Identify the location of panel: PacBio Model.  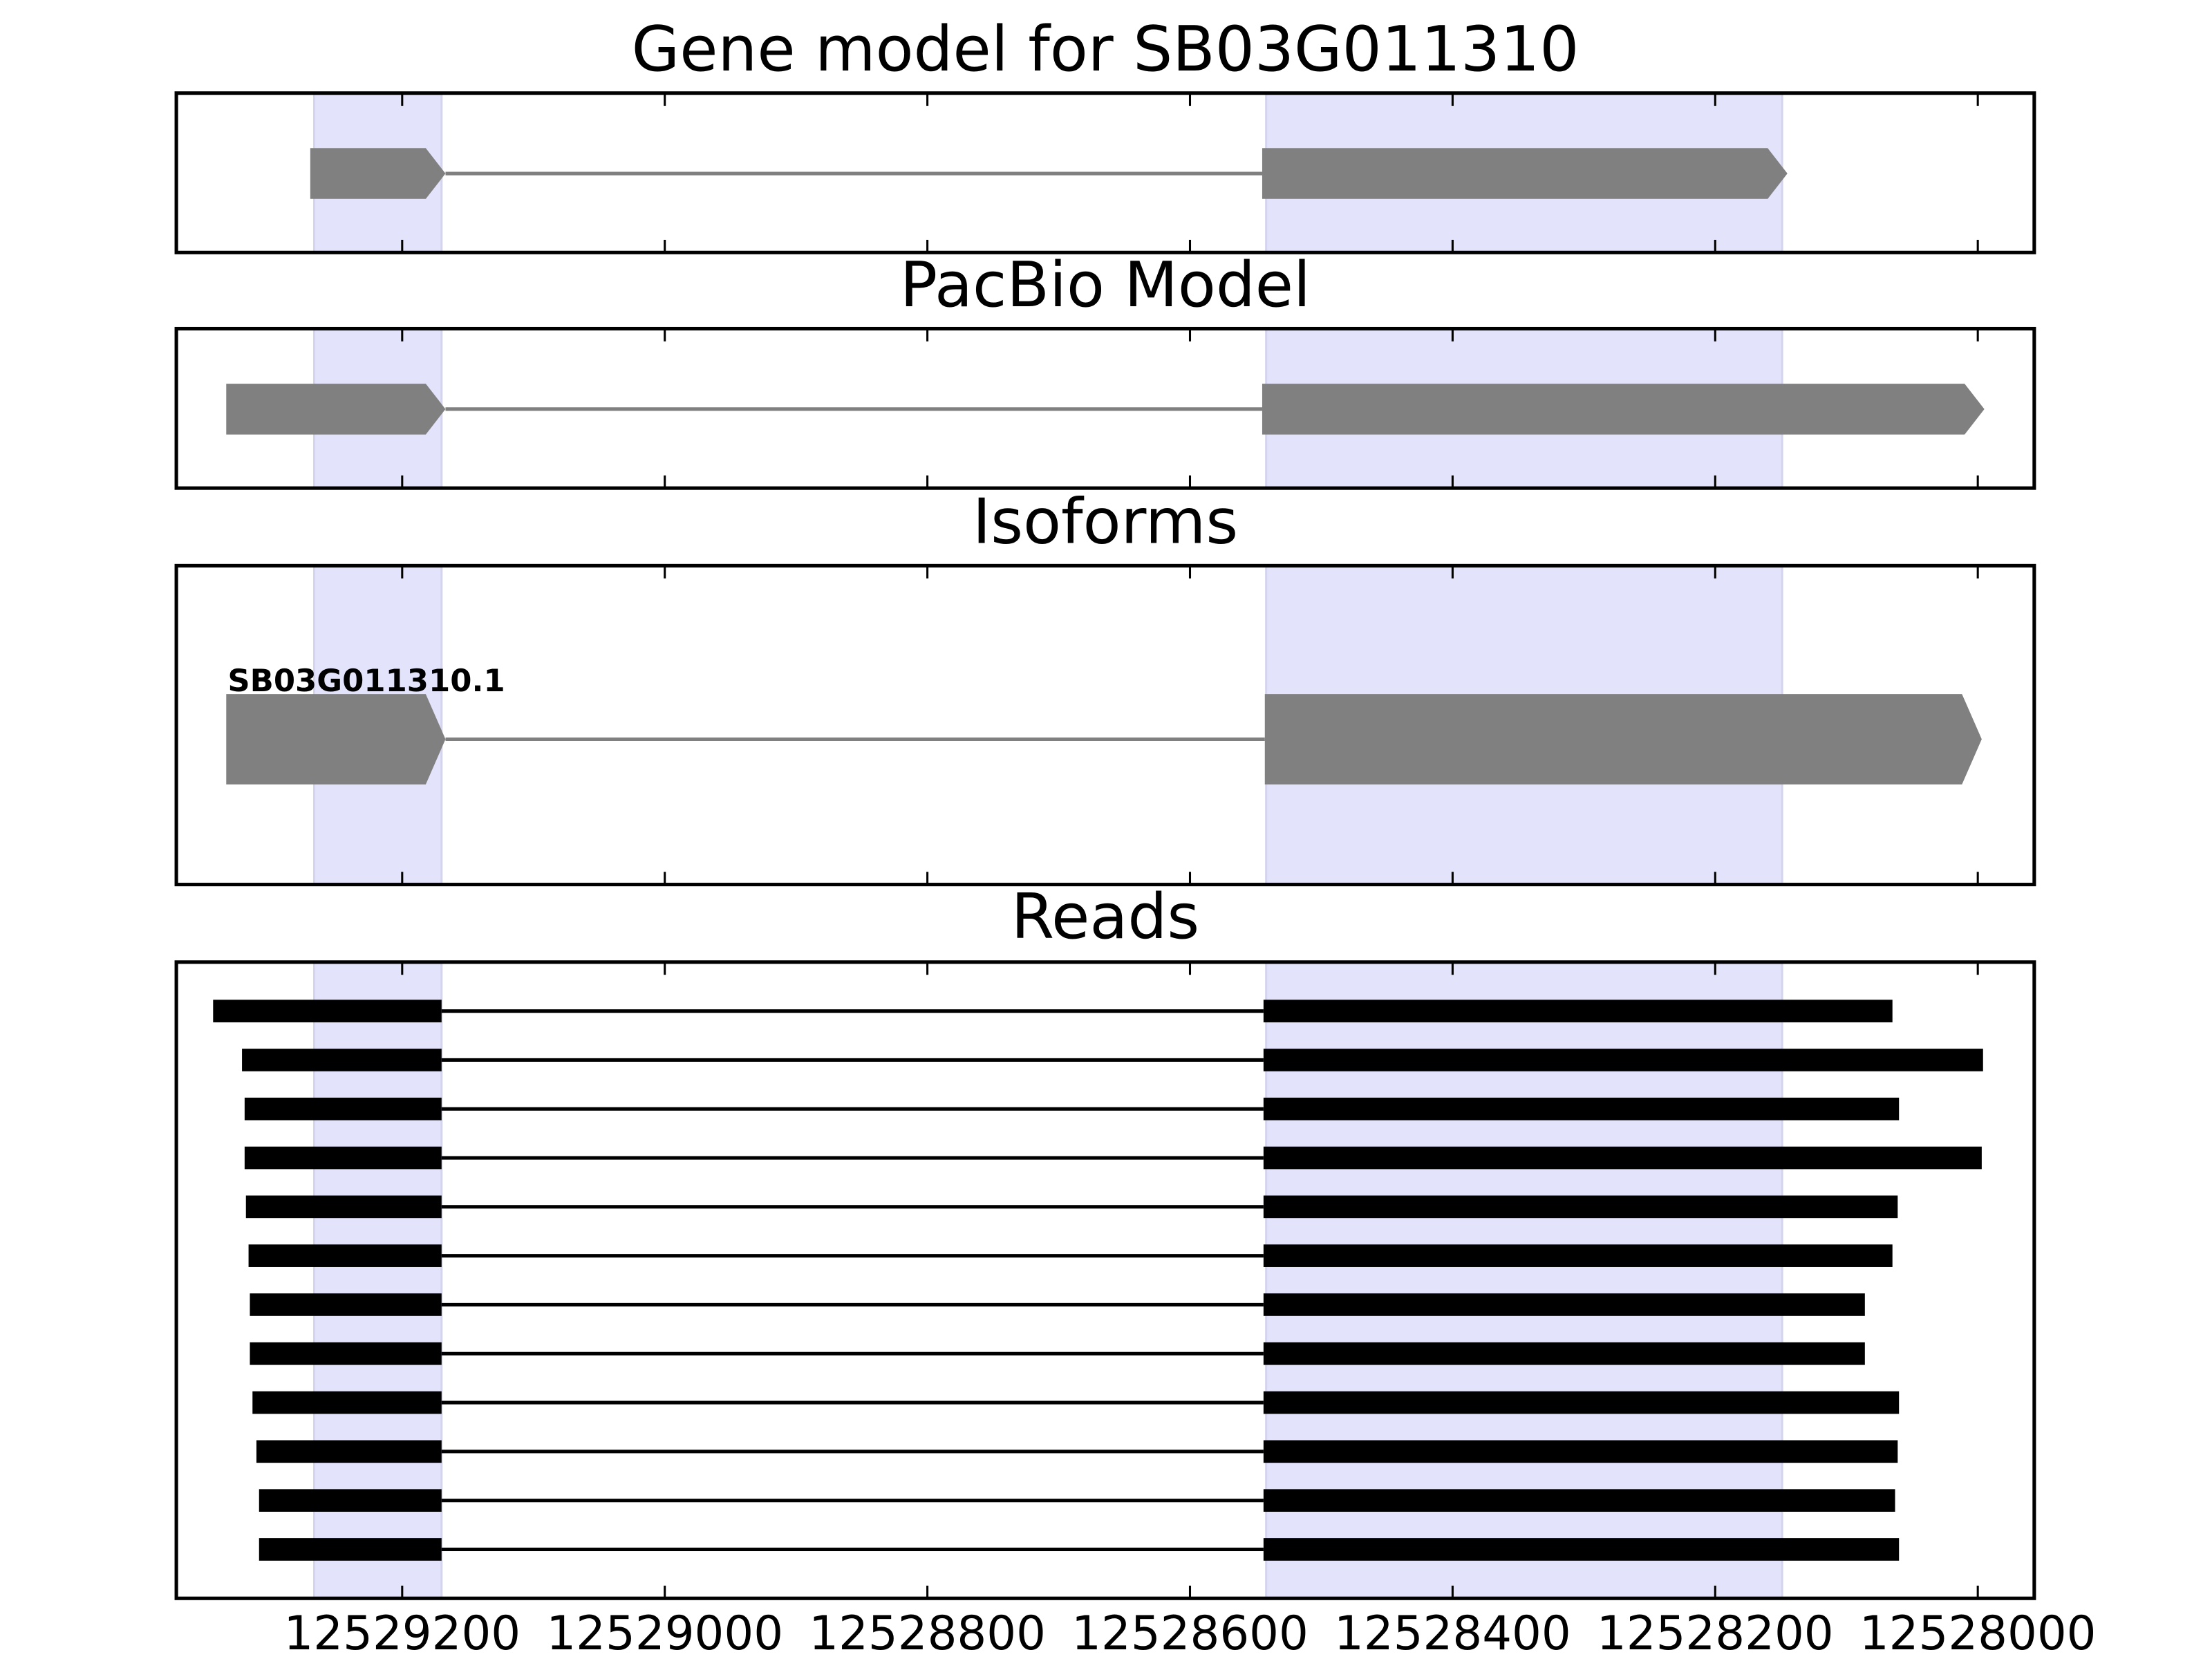
(1105, 370).